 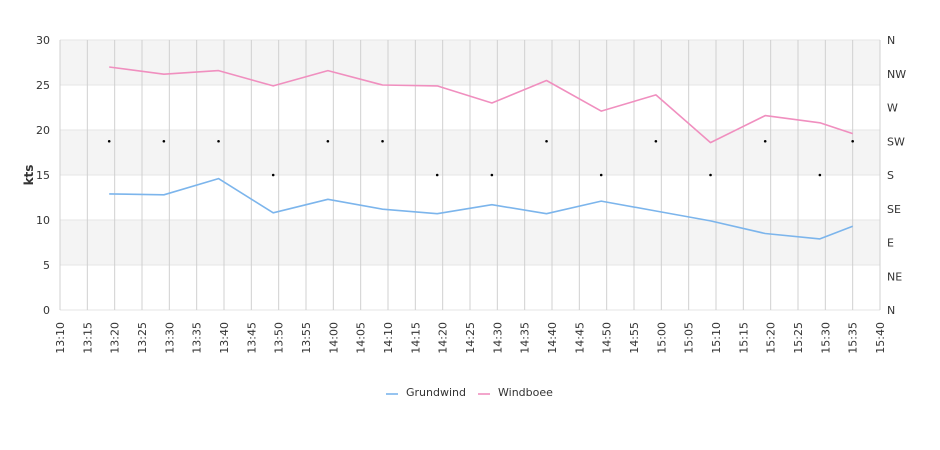 What do you see at coordinates (771, 338) in the screenshot?
I see `x-tick-label: 15:20` at bounding box center [771, 338].